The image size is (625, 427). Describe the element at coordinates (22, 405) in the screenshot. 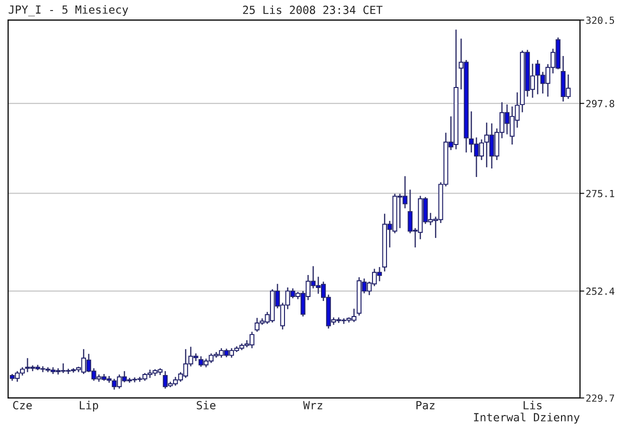

I see `x-tick-label: Cze` at that location.